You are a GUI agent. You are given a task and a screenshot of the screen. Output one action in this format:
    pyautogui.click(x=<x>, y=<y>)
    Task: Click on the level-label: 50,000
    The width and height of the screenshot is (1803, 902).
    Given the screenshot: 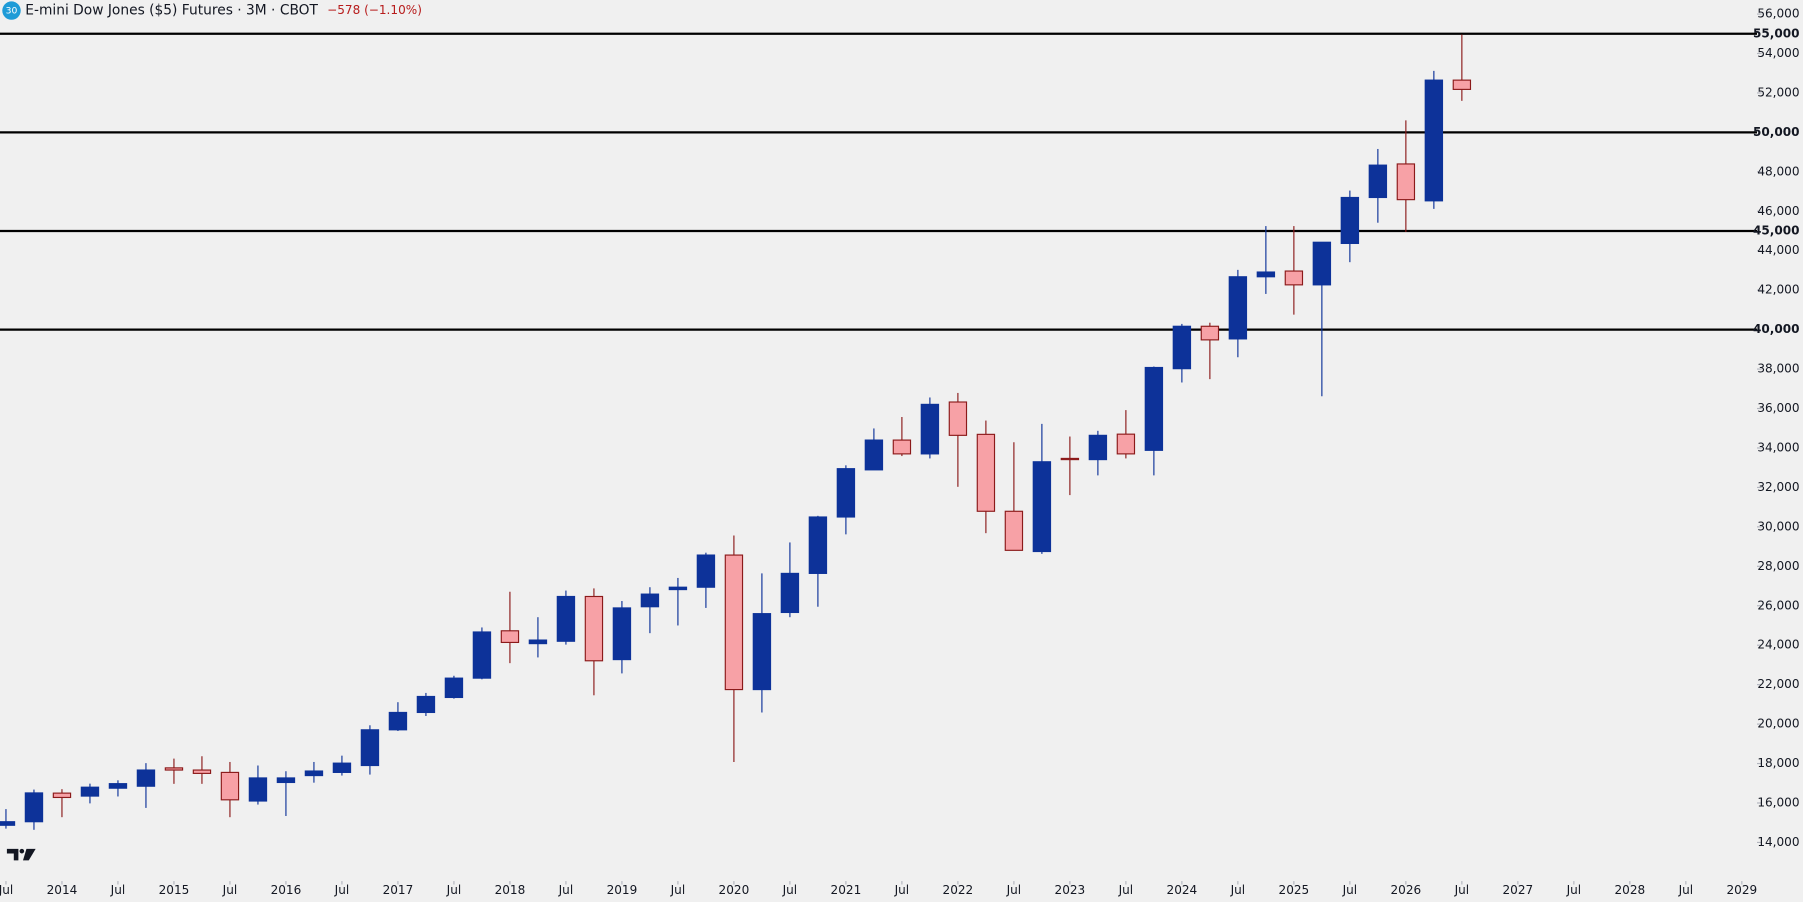 What is the action you would take?
    pyautogui.click(x=1776, y=132)
    